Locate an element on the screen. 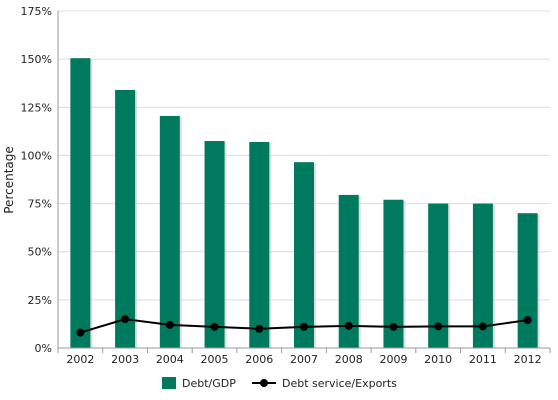  x-tick-label: 2007 is located at coordinates (304, 359).